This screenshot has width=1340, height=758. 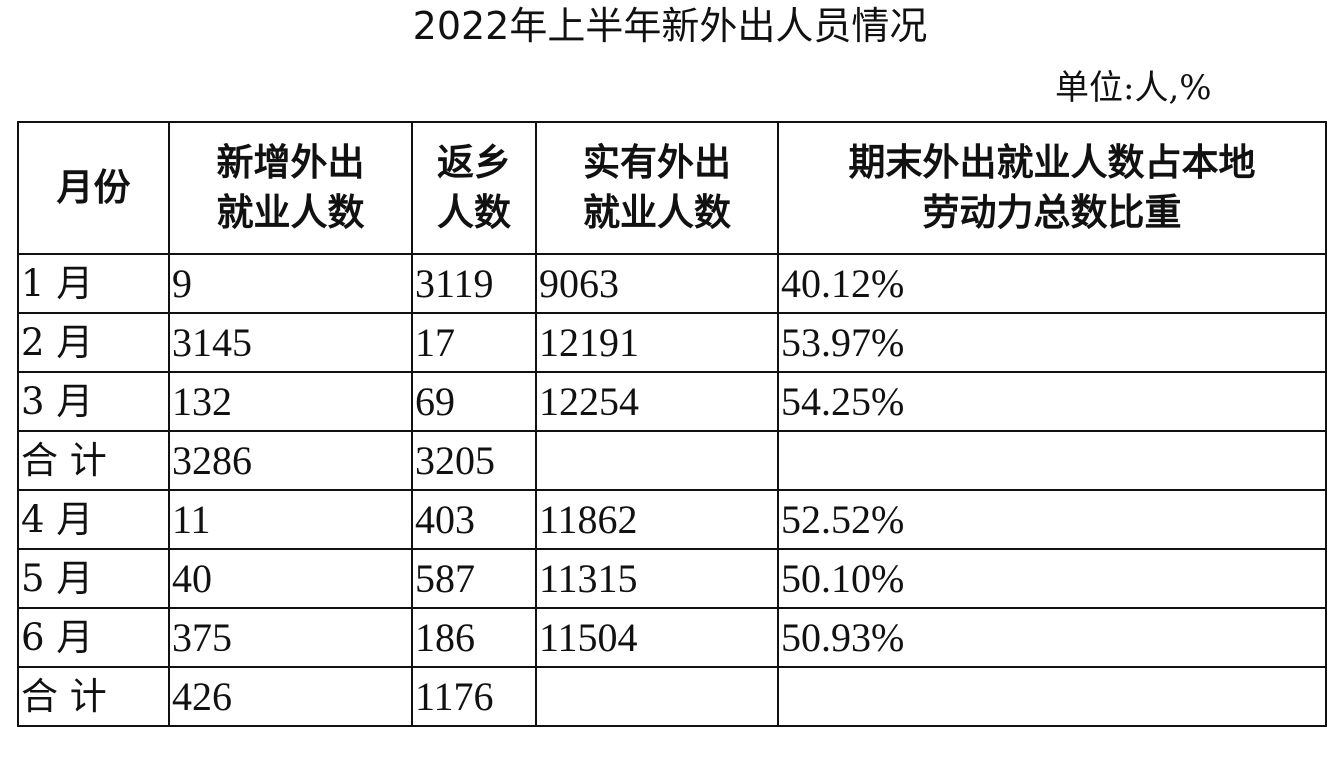 What do you see at coordinates (474, 696) in the screenshot?
I see `cell-returned-home: 1176` at bounding box center [474, 696].